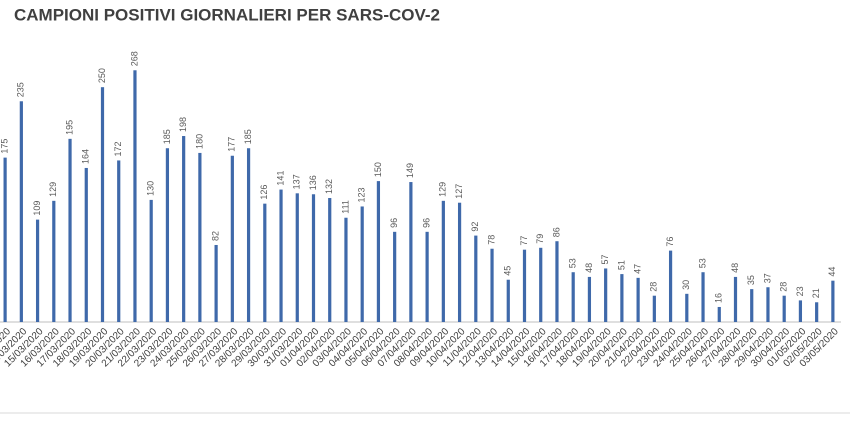 The height and width of the screenshot is (442, 850). I want to click on data-label: 141, so click(280, 178).